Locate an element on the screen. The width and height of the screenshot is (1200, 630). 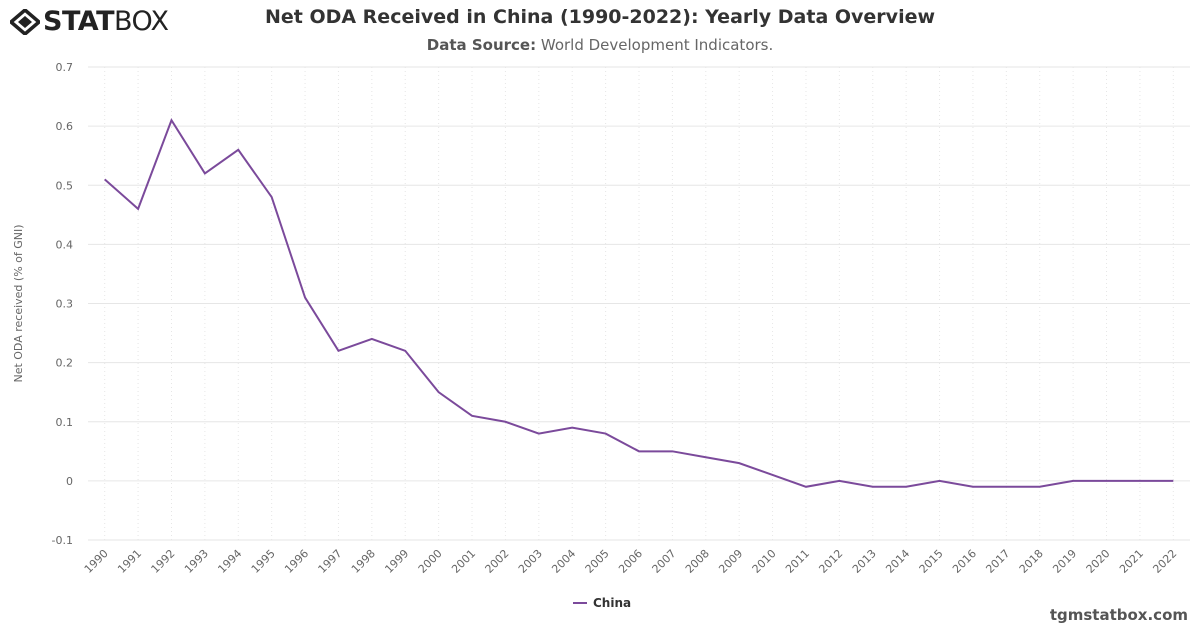
x-tick-label: 2019 is located at coordinates (1064, 561).